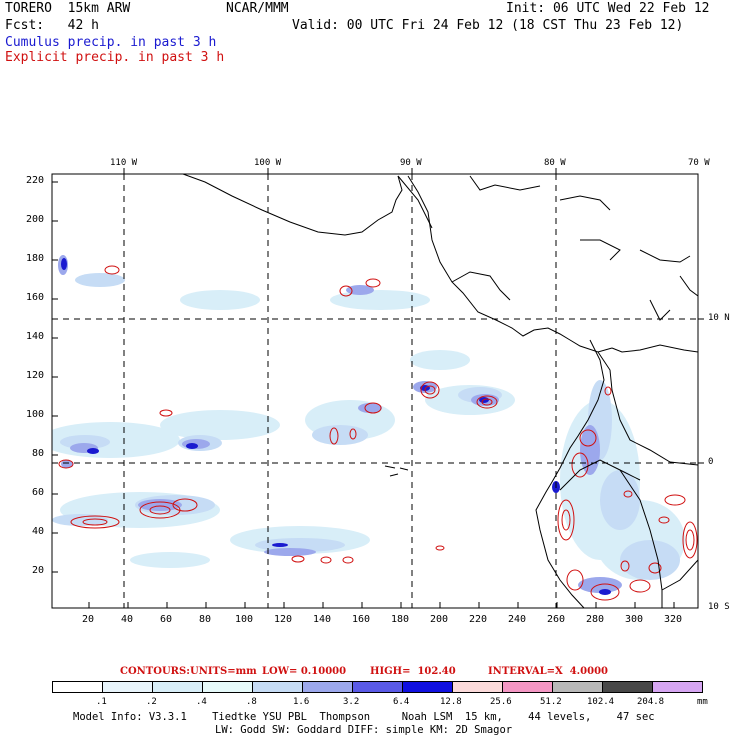 This screenshot has height=740, width=740. I want to click on x-tick-label: 60, so click(166, 619).